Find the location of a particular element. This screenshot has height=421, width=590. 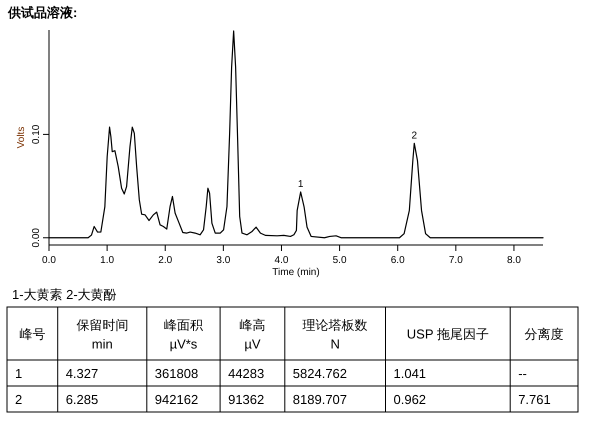

annotation: 2 is located at coordinates (414, 136).